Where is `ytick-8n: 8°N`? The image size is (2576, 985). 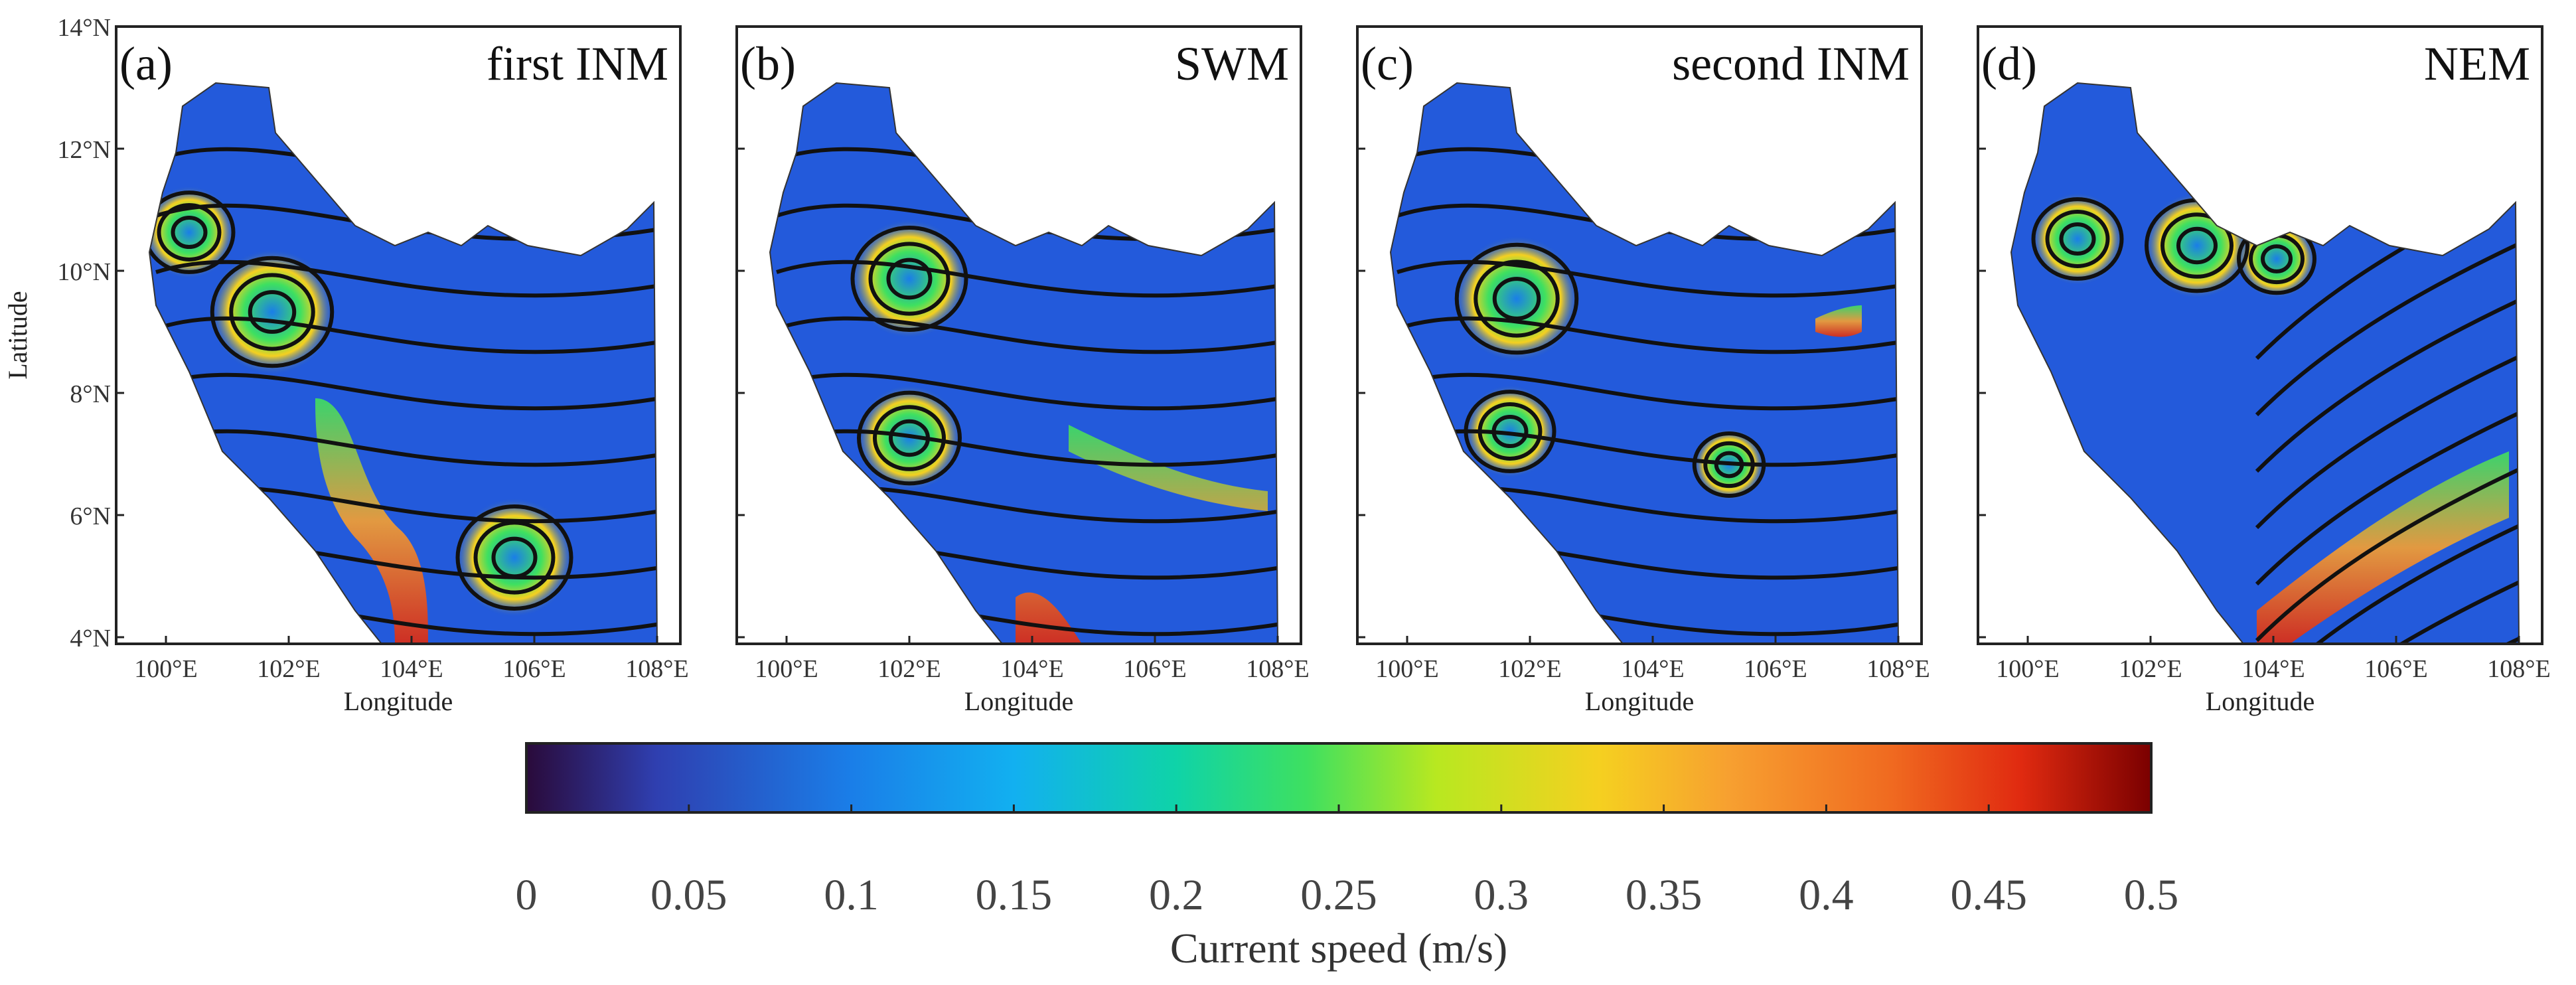
ytick-8n: 8°N is located at coordinates (90, 394).